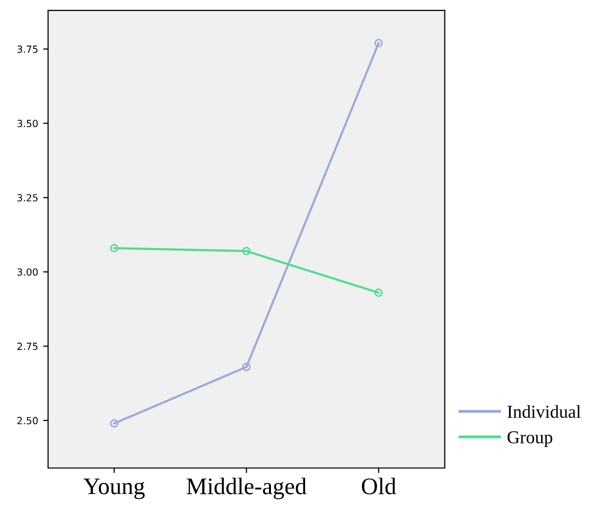 The width and height of the screenshot is (601, 520). I want to click on x-tick-label: Young, so click(114, 489).